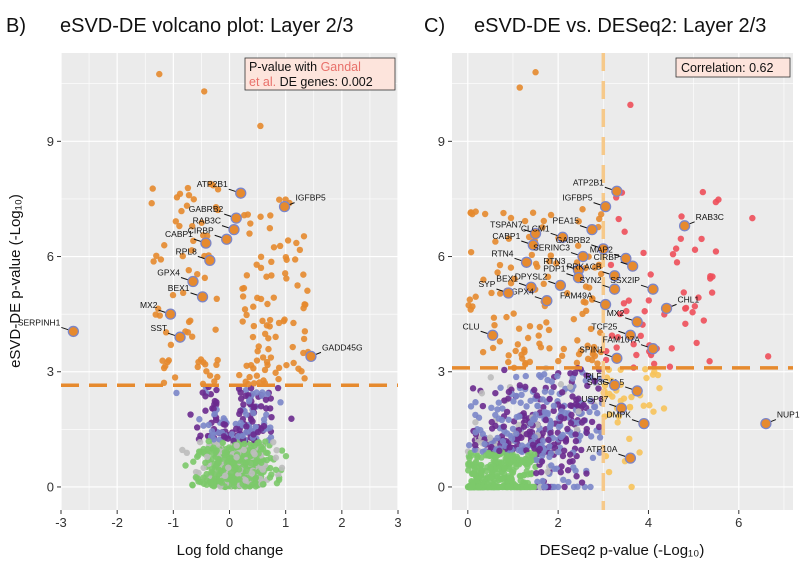 The height and width of the screenshot is (571, 800). I want to click on panel-b-y-axis-label: eSVD-DE p-value (-Log₁₀), so click(15, 281).